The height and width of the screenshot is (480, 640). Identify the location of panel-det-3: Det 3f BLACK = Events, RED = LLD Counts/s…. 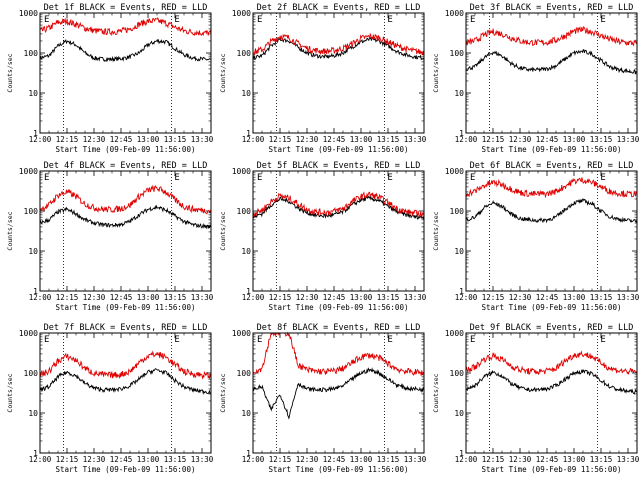
(536, 78).